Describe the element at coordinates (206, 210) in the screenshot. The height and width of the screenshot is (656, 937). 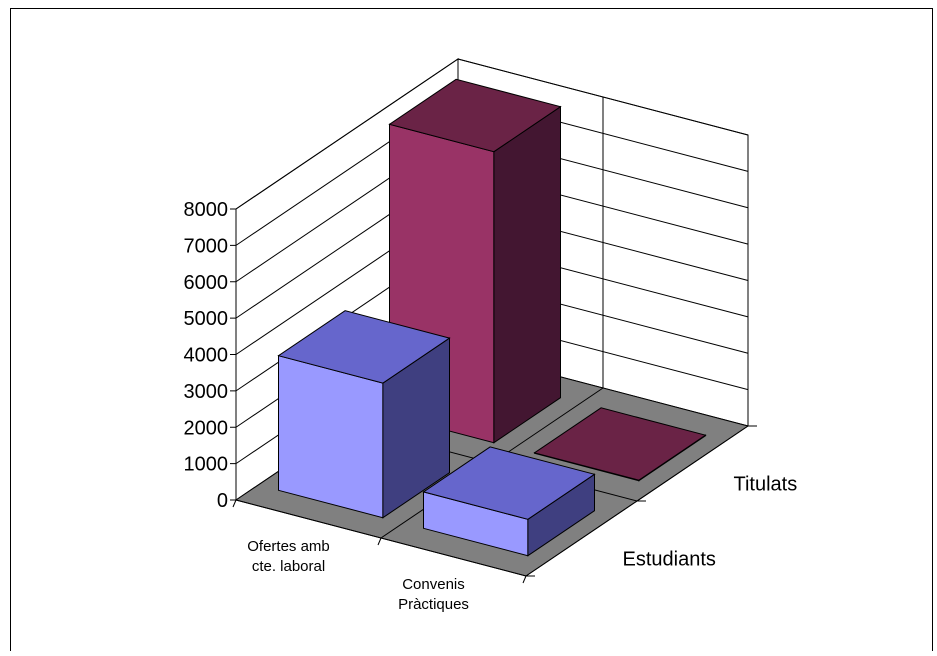
I see `y-tick-label-8: 8000` at that location.